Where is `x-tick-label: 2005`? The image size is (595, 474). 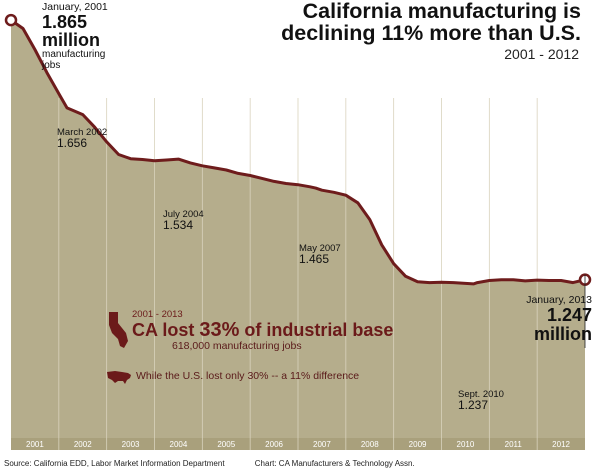
x-tick-label: 2005 is located at coordinates (226, 444).